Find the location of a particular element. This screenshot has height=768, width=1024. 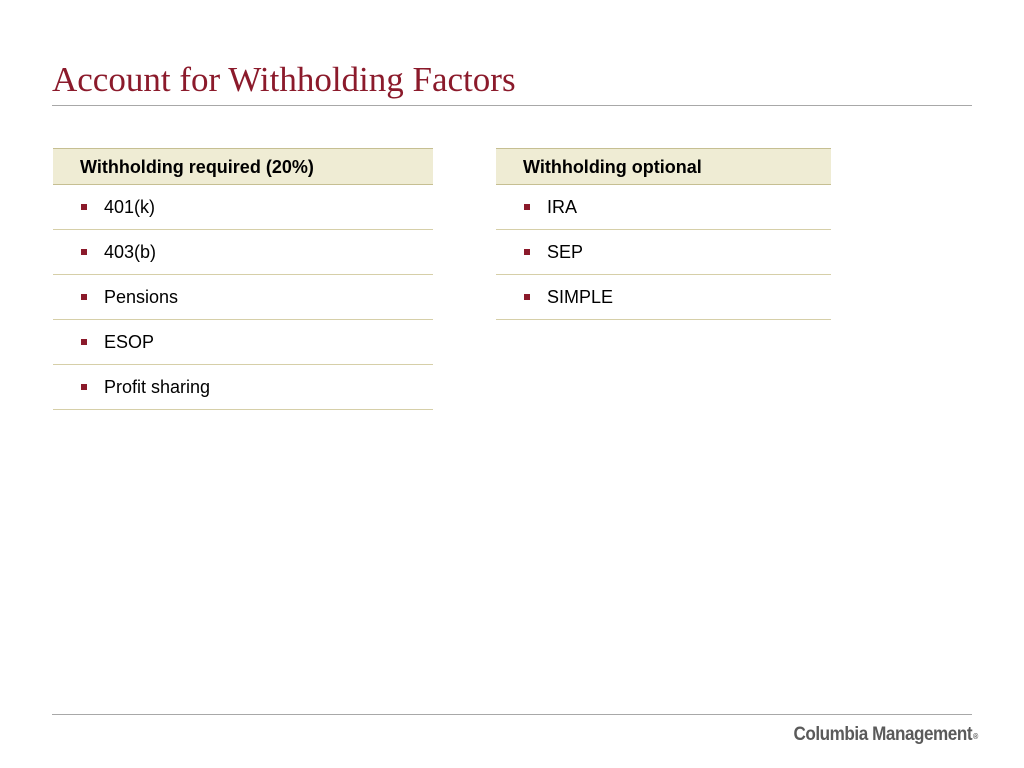

list-item: SEP is located at coordinates (663, 252).